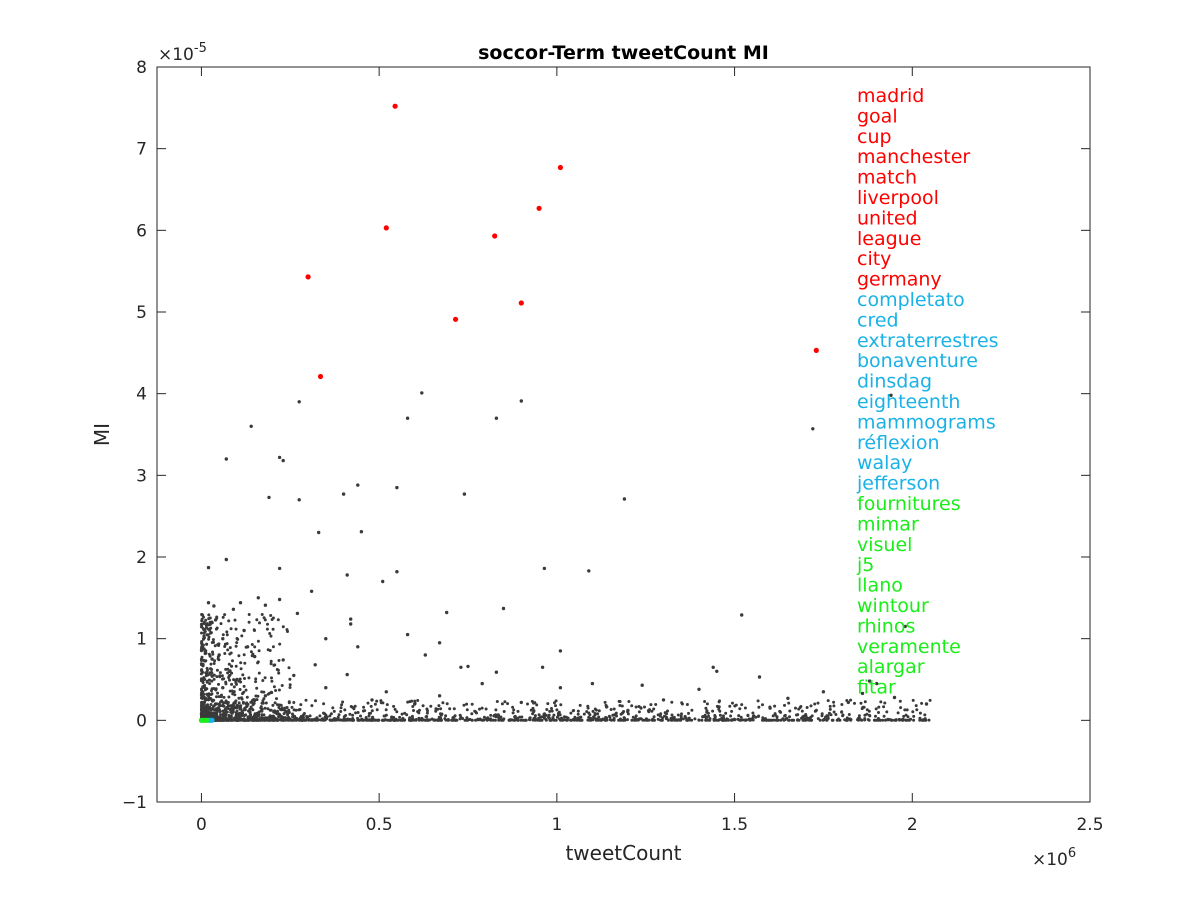  I want to click on legend-term: llano, so click(880, 586).